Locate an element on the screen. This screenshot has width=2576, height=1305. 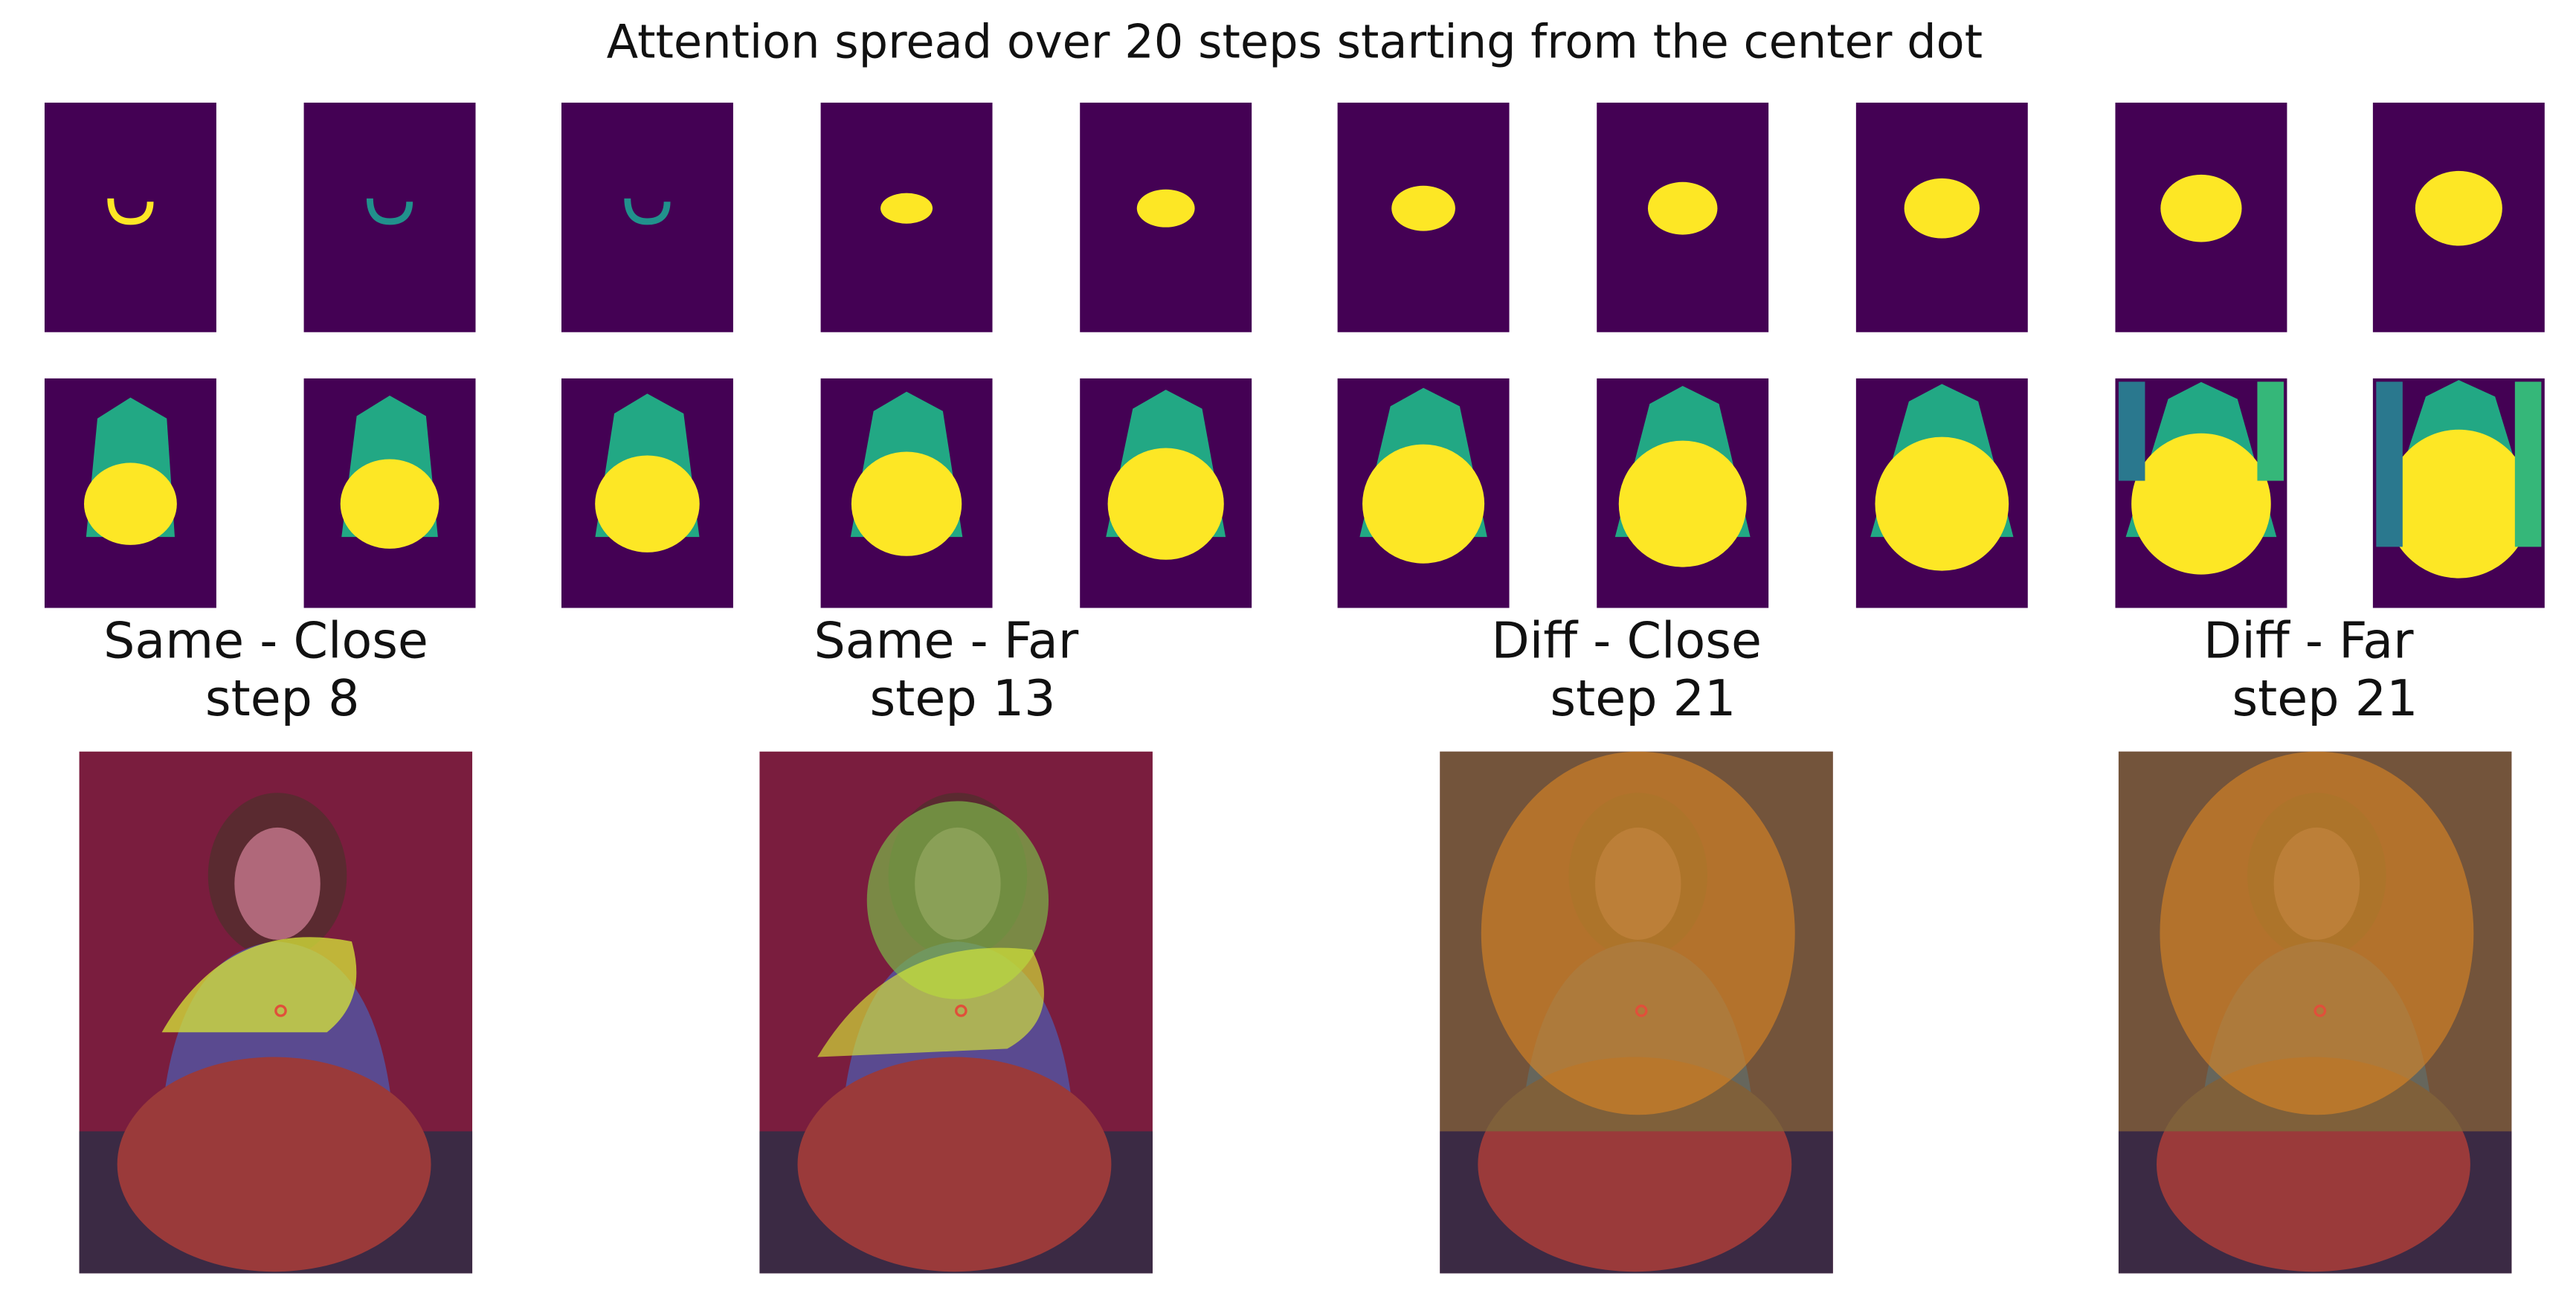
panel-label: Same - Close is located at coordinates (265, 640).